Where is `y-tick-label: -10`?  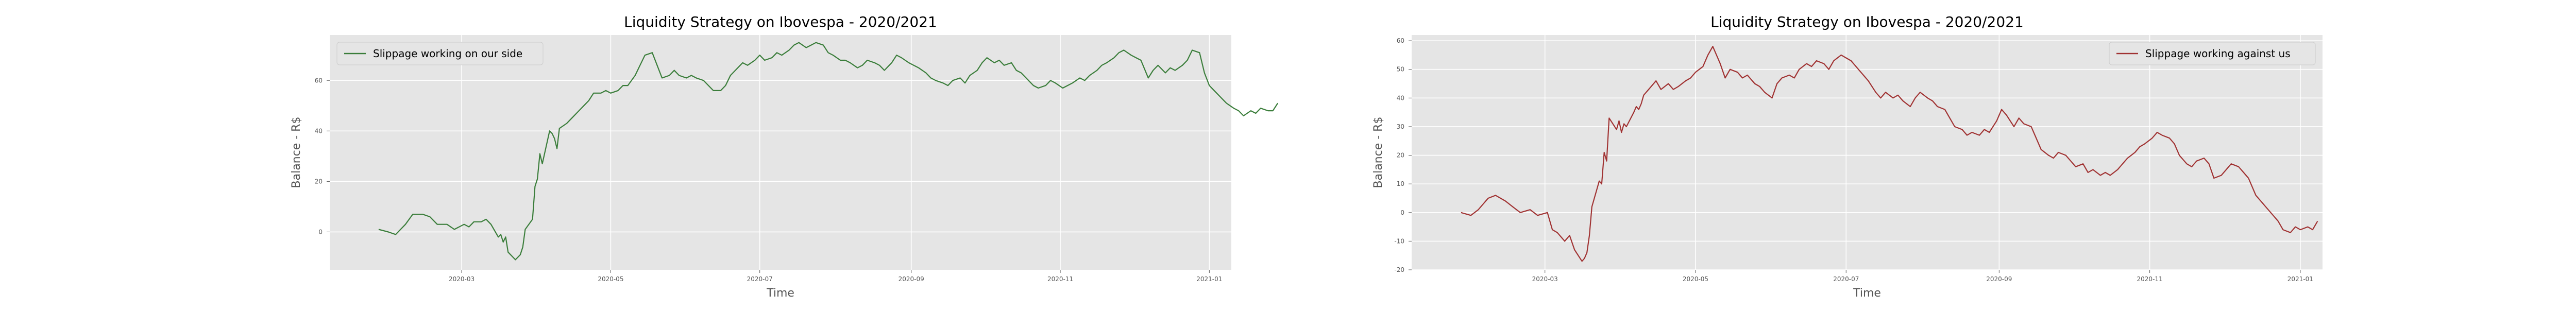 y-tick-label: -10 is located at coordinates (1399, 241).